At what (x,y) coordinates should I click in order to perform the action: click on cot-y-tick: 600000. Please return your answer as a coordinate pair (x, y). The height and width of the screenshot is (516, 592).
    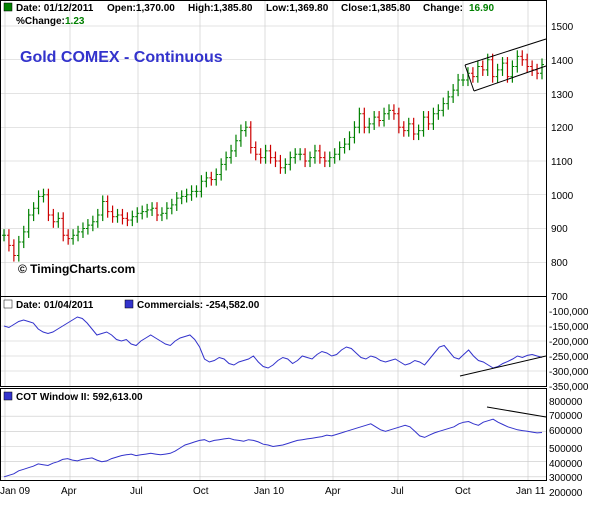
    Looking at the image, I should click on (566, 431).